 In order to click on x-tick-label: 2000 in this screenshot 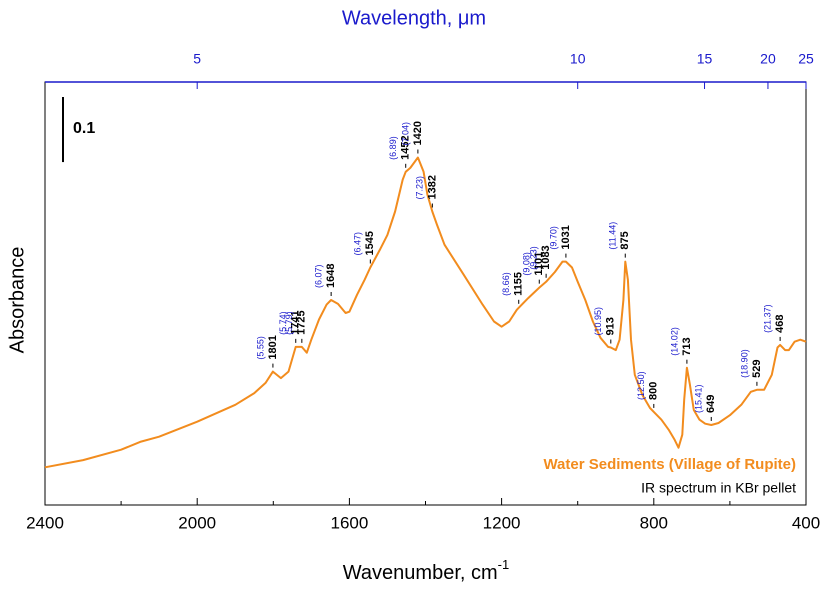, I will do `click(197, 522)`.